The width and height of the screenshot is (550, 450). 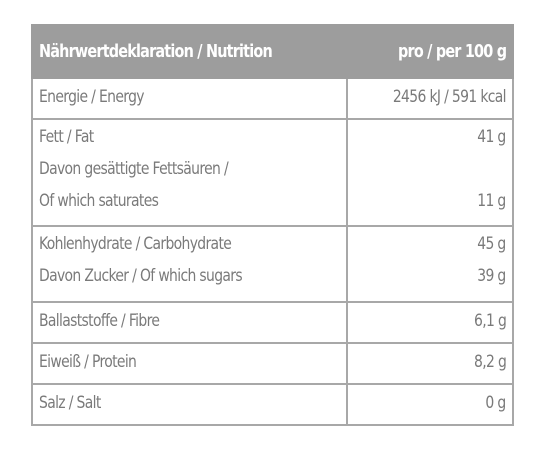 I want to click on row-label: Eiweiß / Protein, so click(x=189, y=363).